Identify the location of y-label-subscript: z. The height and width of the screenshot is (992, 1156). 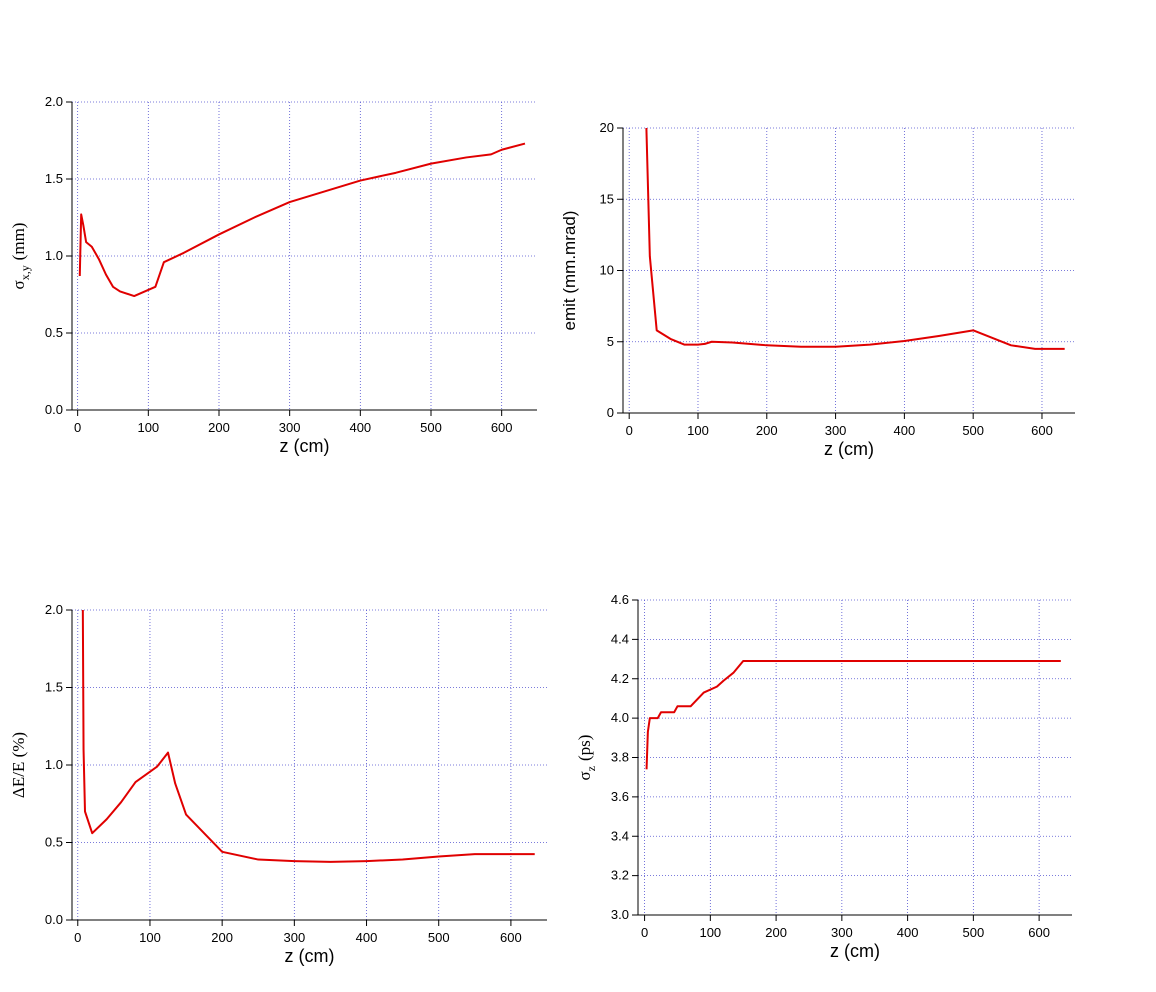
(591, 768).